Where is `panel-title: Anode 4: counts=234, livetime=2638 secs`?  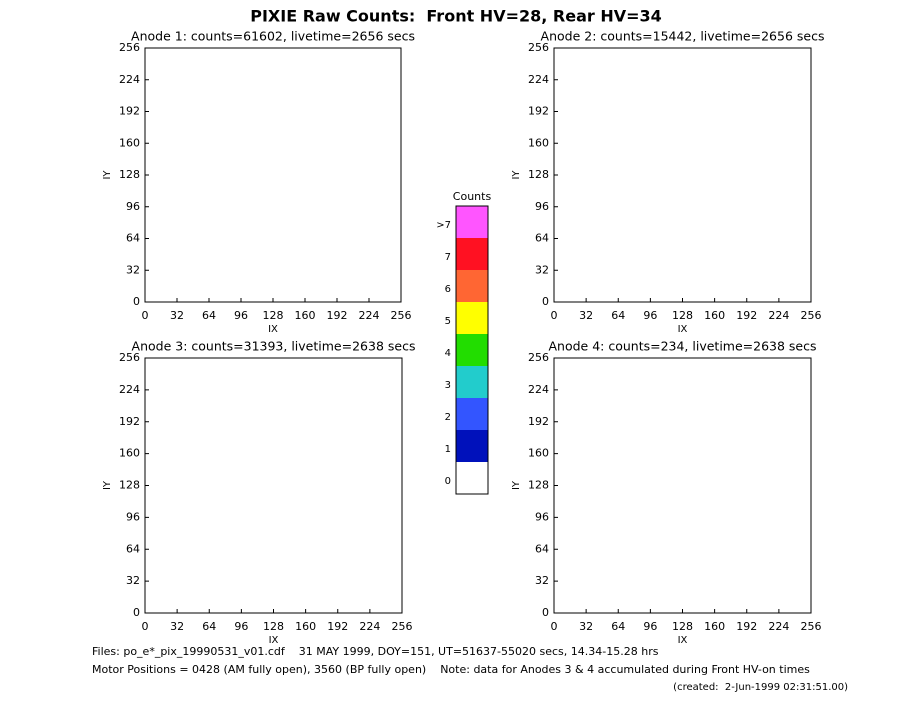 panel-title: Anode 4: counts=234, livetime=2638 secs is located at coordinates (682, 346).